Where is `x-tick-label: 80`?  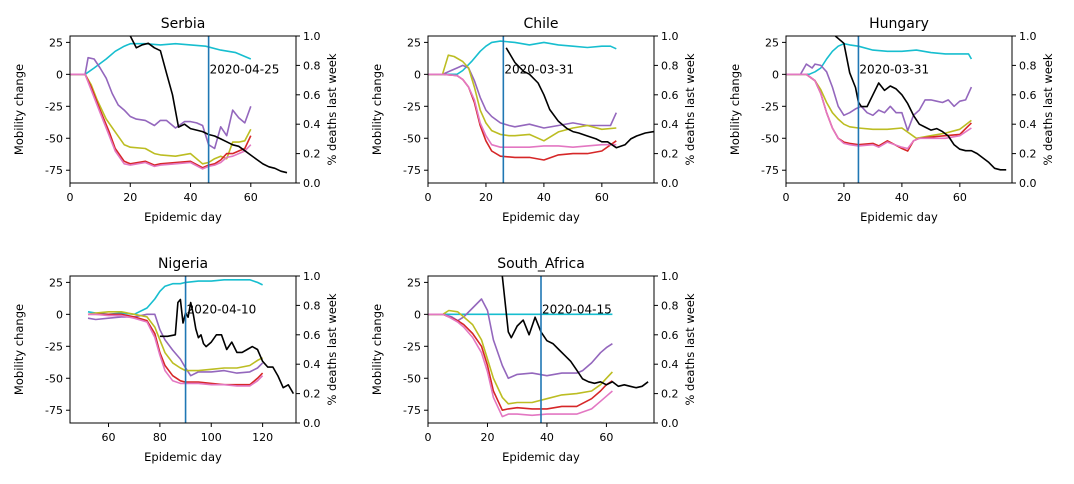
x-tick-label: 80 is located at coordinates (160, 437).